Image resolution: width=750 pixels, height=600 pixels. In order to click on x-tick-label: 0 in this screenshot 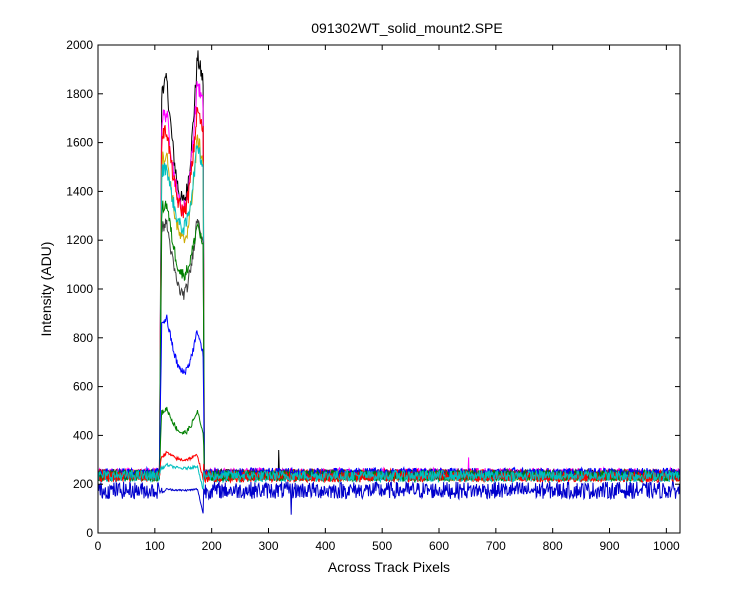, I will do `click(98, 546)`.